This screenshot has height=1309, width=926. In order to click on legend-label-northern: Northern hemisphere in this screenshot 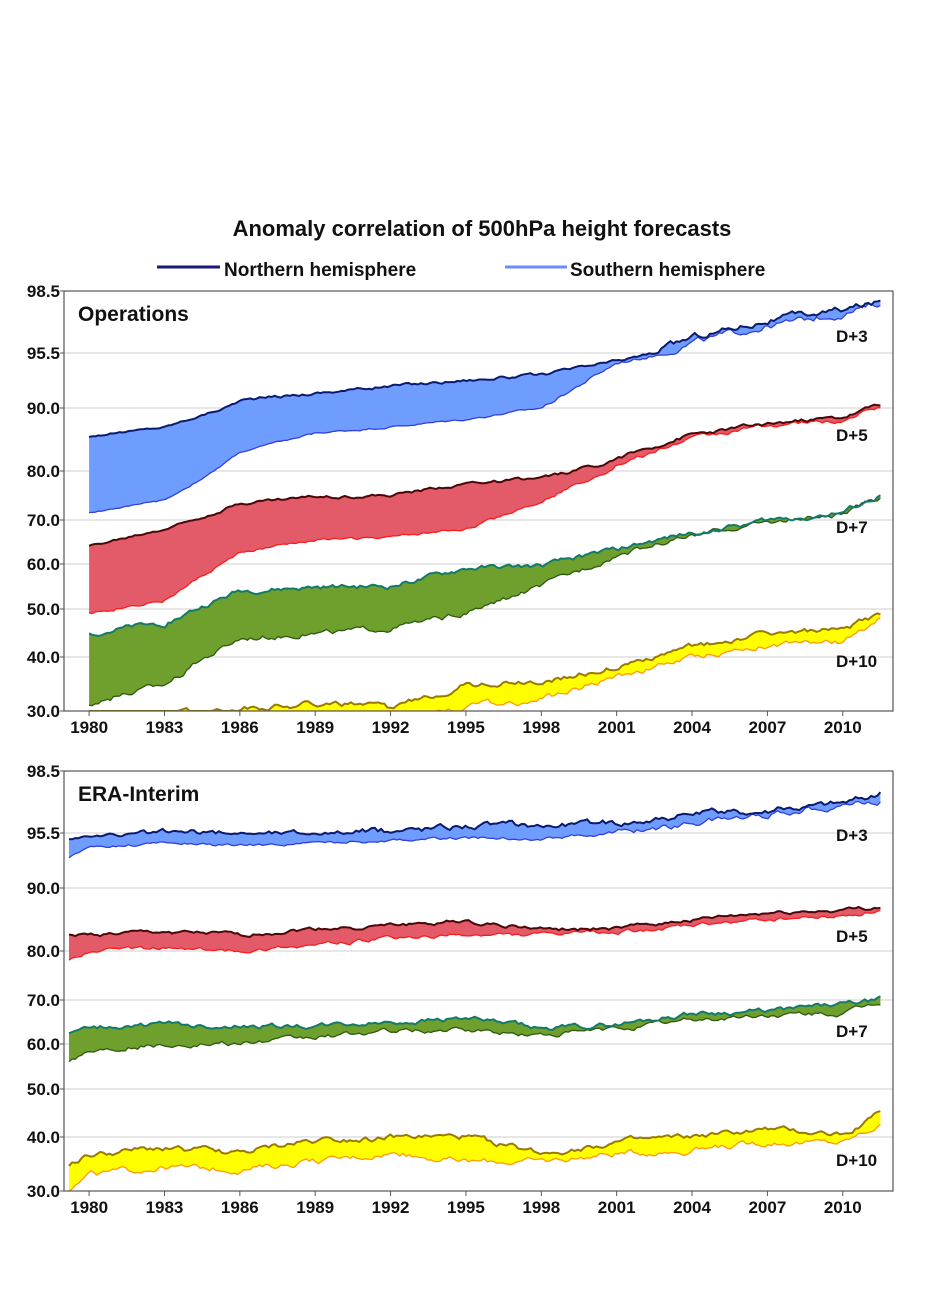, I will do `click(320, 270)`.